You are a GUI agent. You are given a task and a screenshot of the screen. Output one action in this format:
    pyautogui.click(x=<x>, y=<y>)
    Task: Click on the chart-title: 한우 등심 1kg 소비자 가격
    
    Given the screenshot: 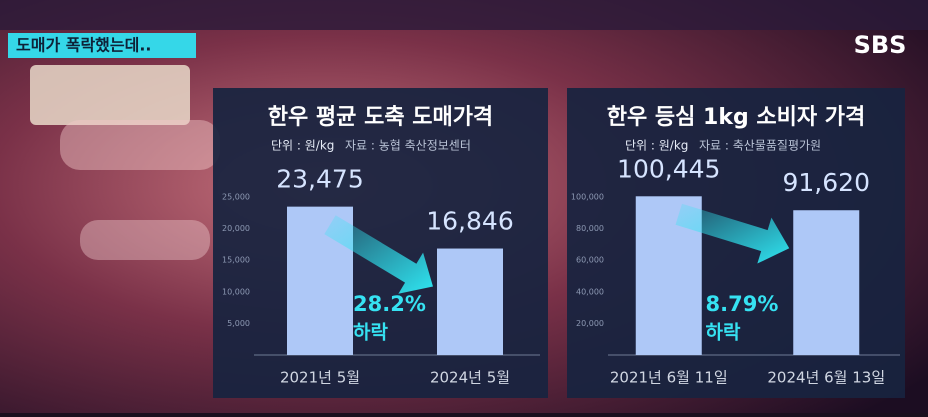 What is the action you would take?
    pyautogui.click(x=736, y=117)
    